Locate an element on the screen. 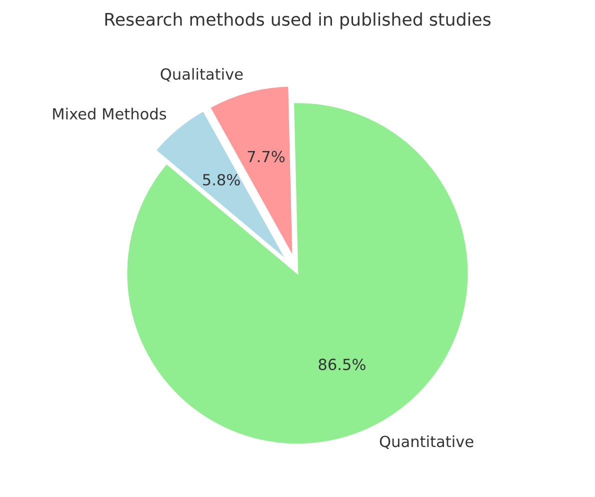 The image size is (595, 497). data-label: 7.7% is located at coordinates (266, 156).